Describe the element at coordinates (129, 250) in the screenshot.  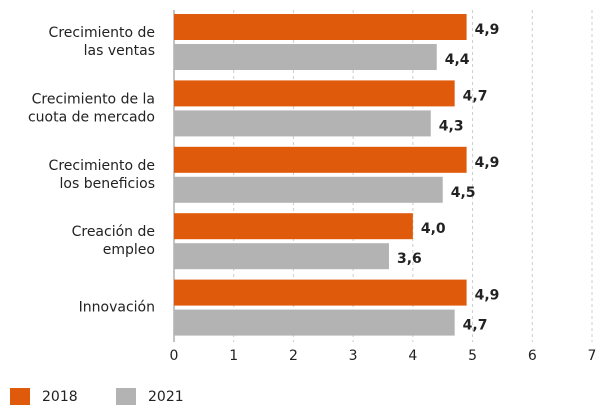
I see `category-label: empleo` at that location.